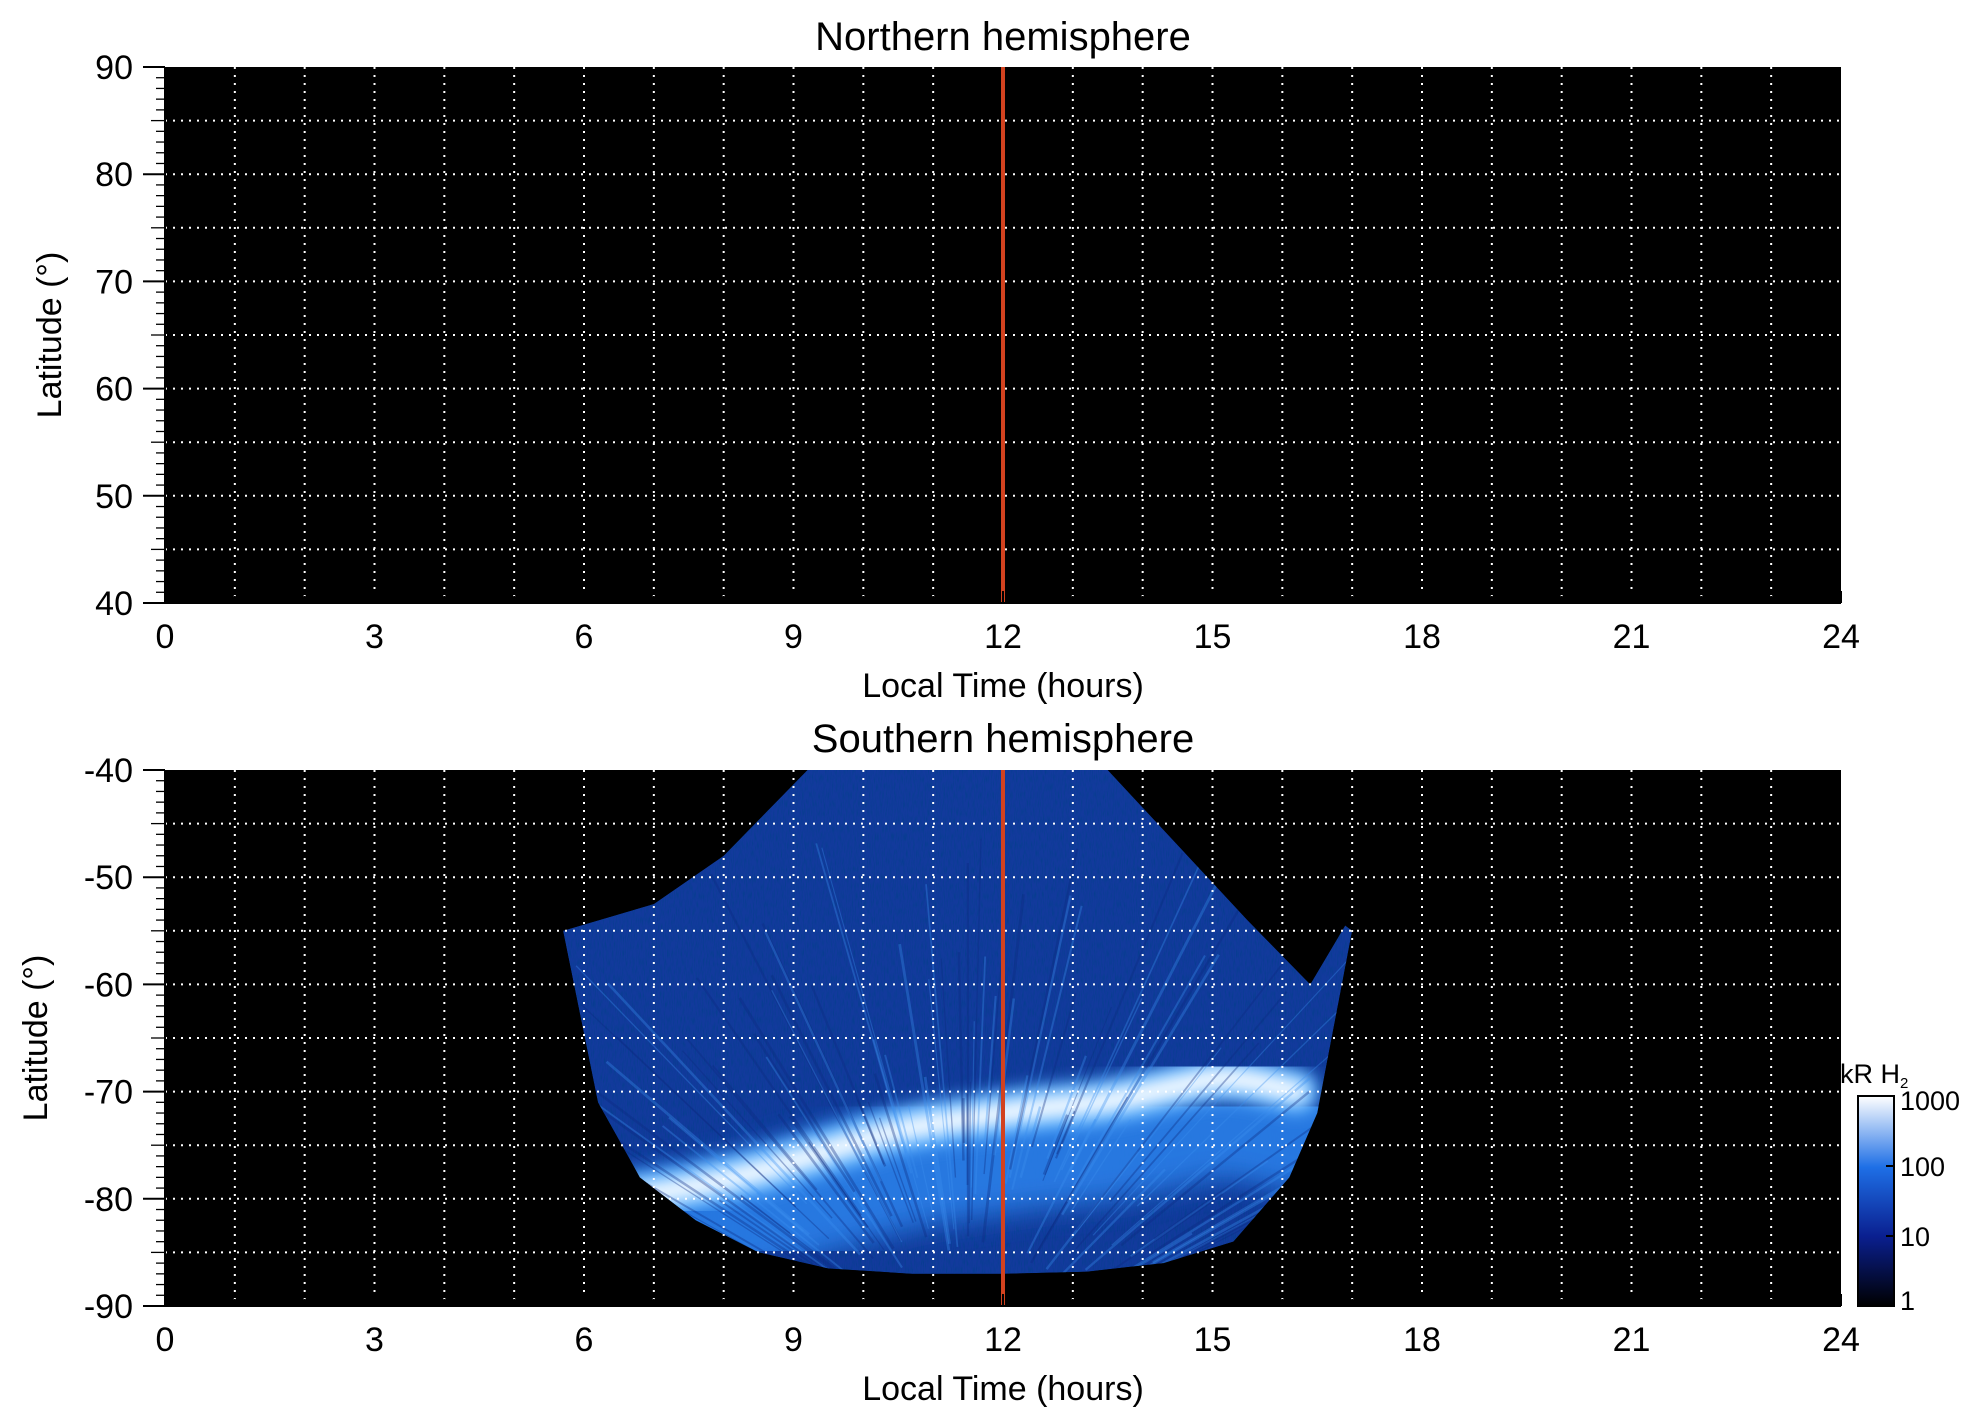 The image size is (1983, 1423). Describe the element at coordinates (114, 604) in the screenshot. I see `y-tick-label: 40` at that location.